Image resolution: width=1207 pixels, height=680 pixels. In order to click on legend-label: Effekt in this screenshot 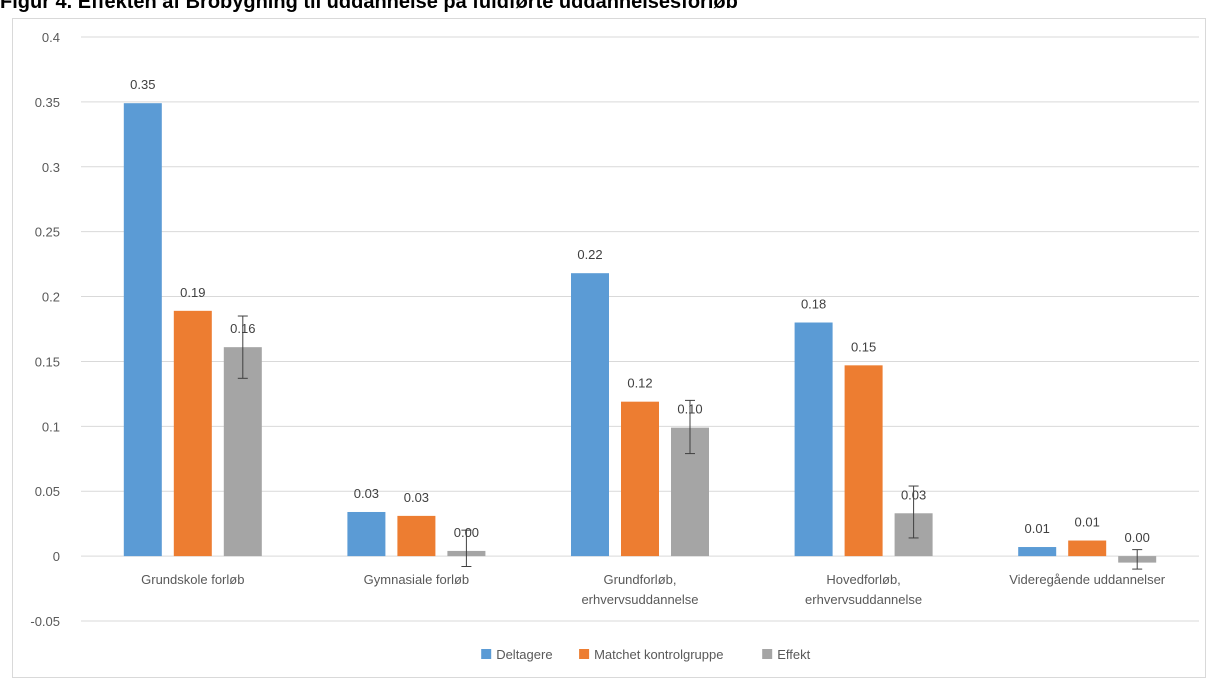, I will do `click(793, 654)`.